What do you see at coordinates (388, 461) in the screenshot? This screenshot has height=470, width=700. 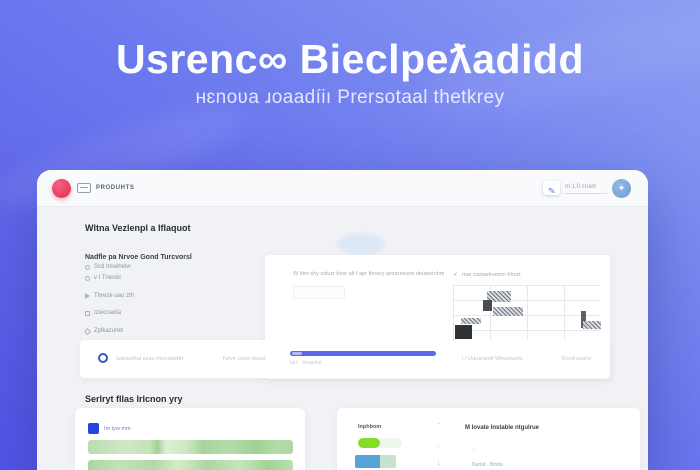 I see `green-segment` at bounding box center [388, 461].